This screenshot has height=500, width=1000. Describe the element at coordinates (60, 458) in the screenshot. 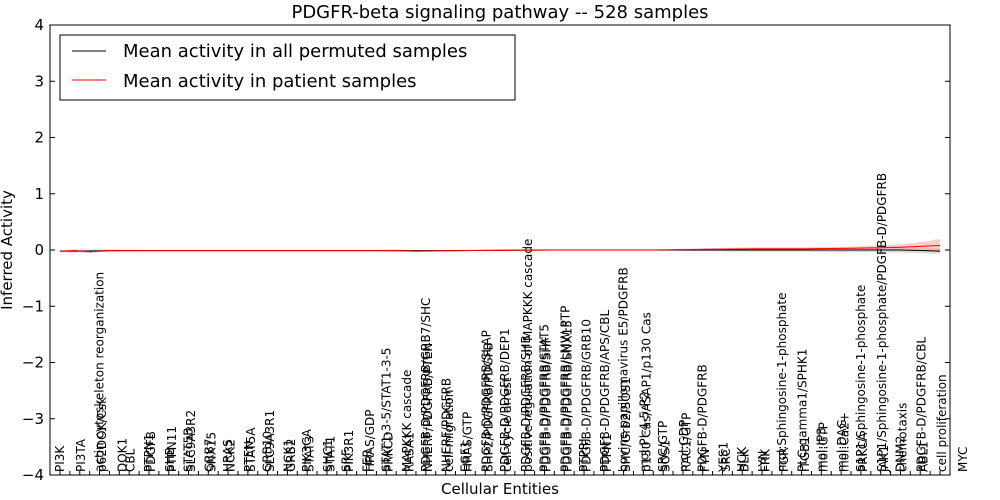

I see `x-tick-label: PI3K` at that location.